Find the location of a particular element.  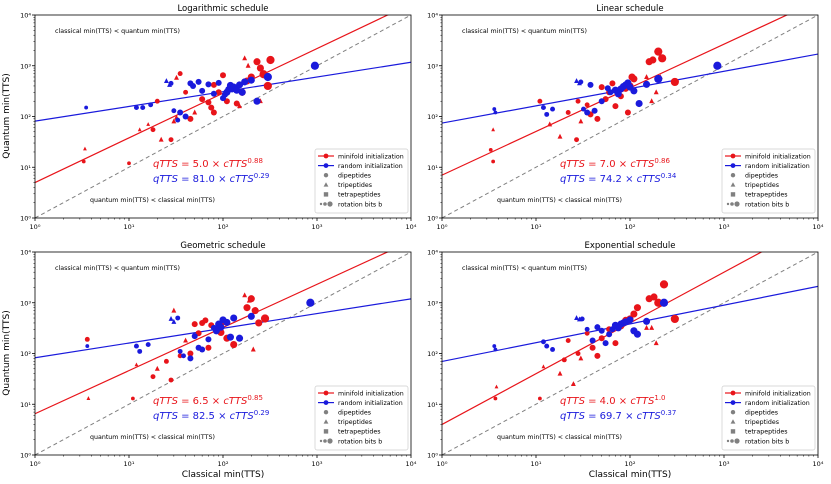

random-fit-equation: qTTS = 81.0 × cTTS0.29 is located at coordinates (211, 178).